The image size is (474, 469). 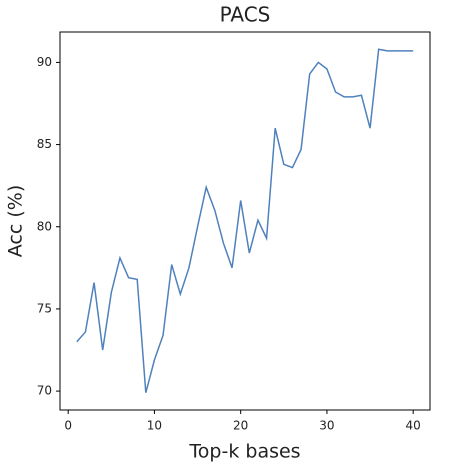 I want to click on x-tick-label: 10, so click(x=154, y=426).